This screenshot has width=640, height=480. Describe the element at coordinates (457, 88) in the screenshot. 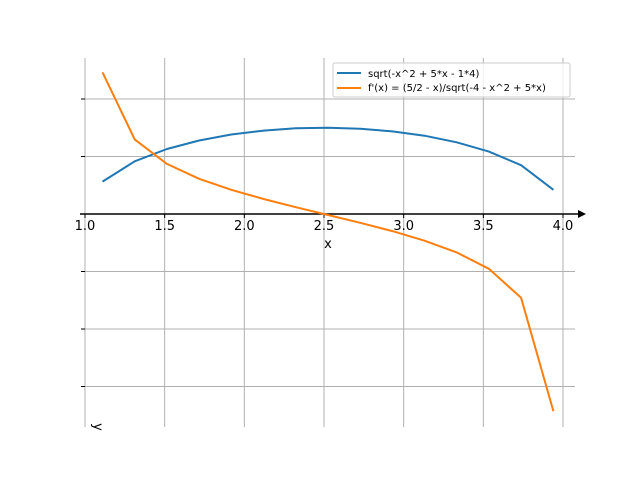

I see `legend-label-1: f'(x) = (5/2 - x)/sqrt(-4 - x^2 + 5*x)` at that location.